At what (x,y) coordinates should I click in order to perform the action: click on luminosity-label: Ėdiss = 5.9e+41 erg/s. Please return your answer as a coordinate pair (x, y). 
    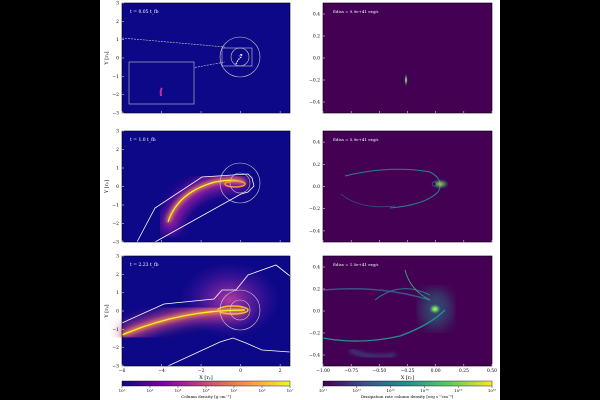
    Looking at the image, I should click on (355, 139).